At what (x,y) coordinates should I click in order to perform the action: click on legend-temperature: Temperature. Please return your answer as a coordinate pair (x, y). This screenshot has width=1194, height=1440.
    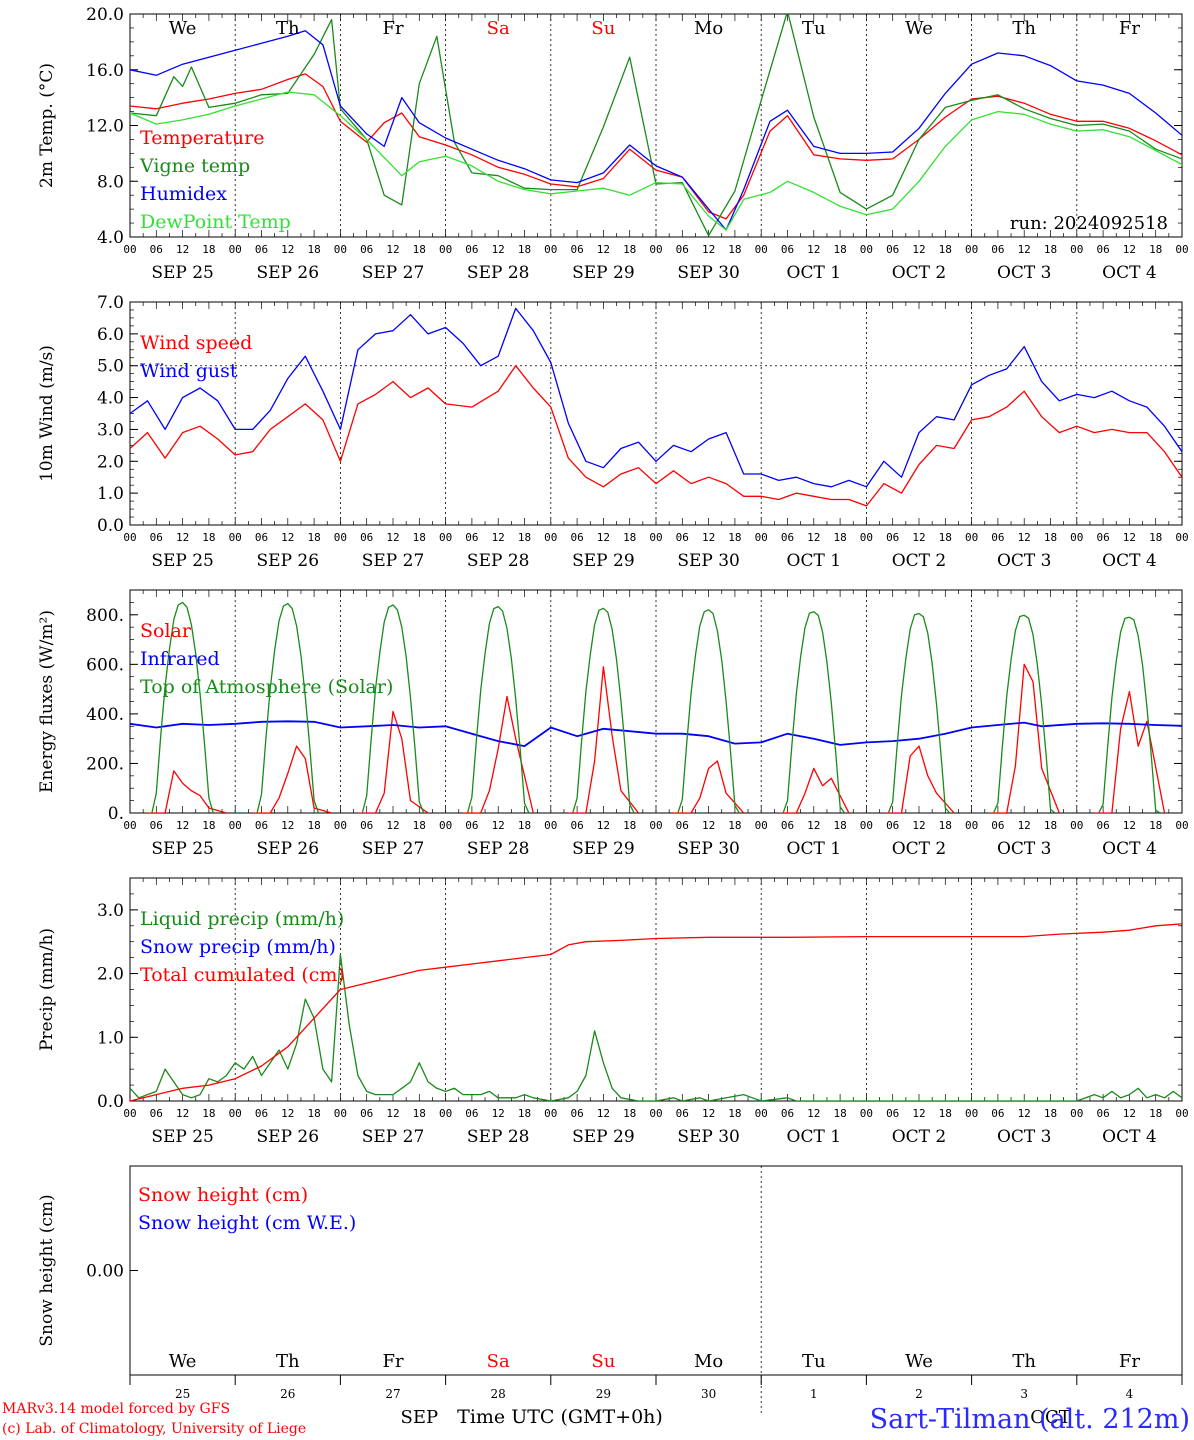
    Looking at the image, I should click on (202, 138).